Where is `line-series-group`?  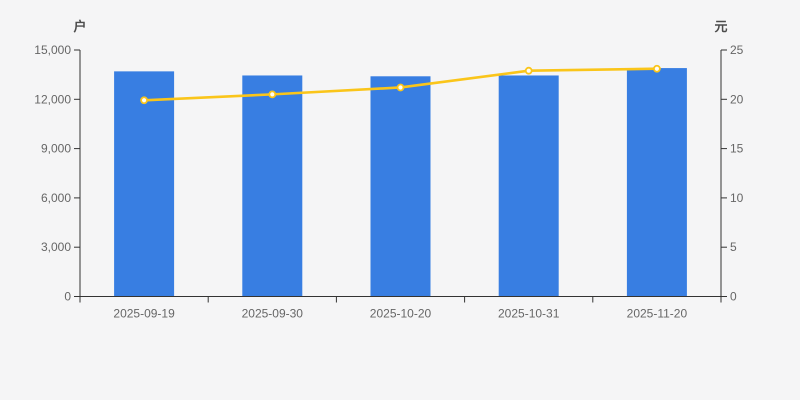
line-series-group is located at coordinates (400, 84).